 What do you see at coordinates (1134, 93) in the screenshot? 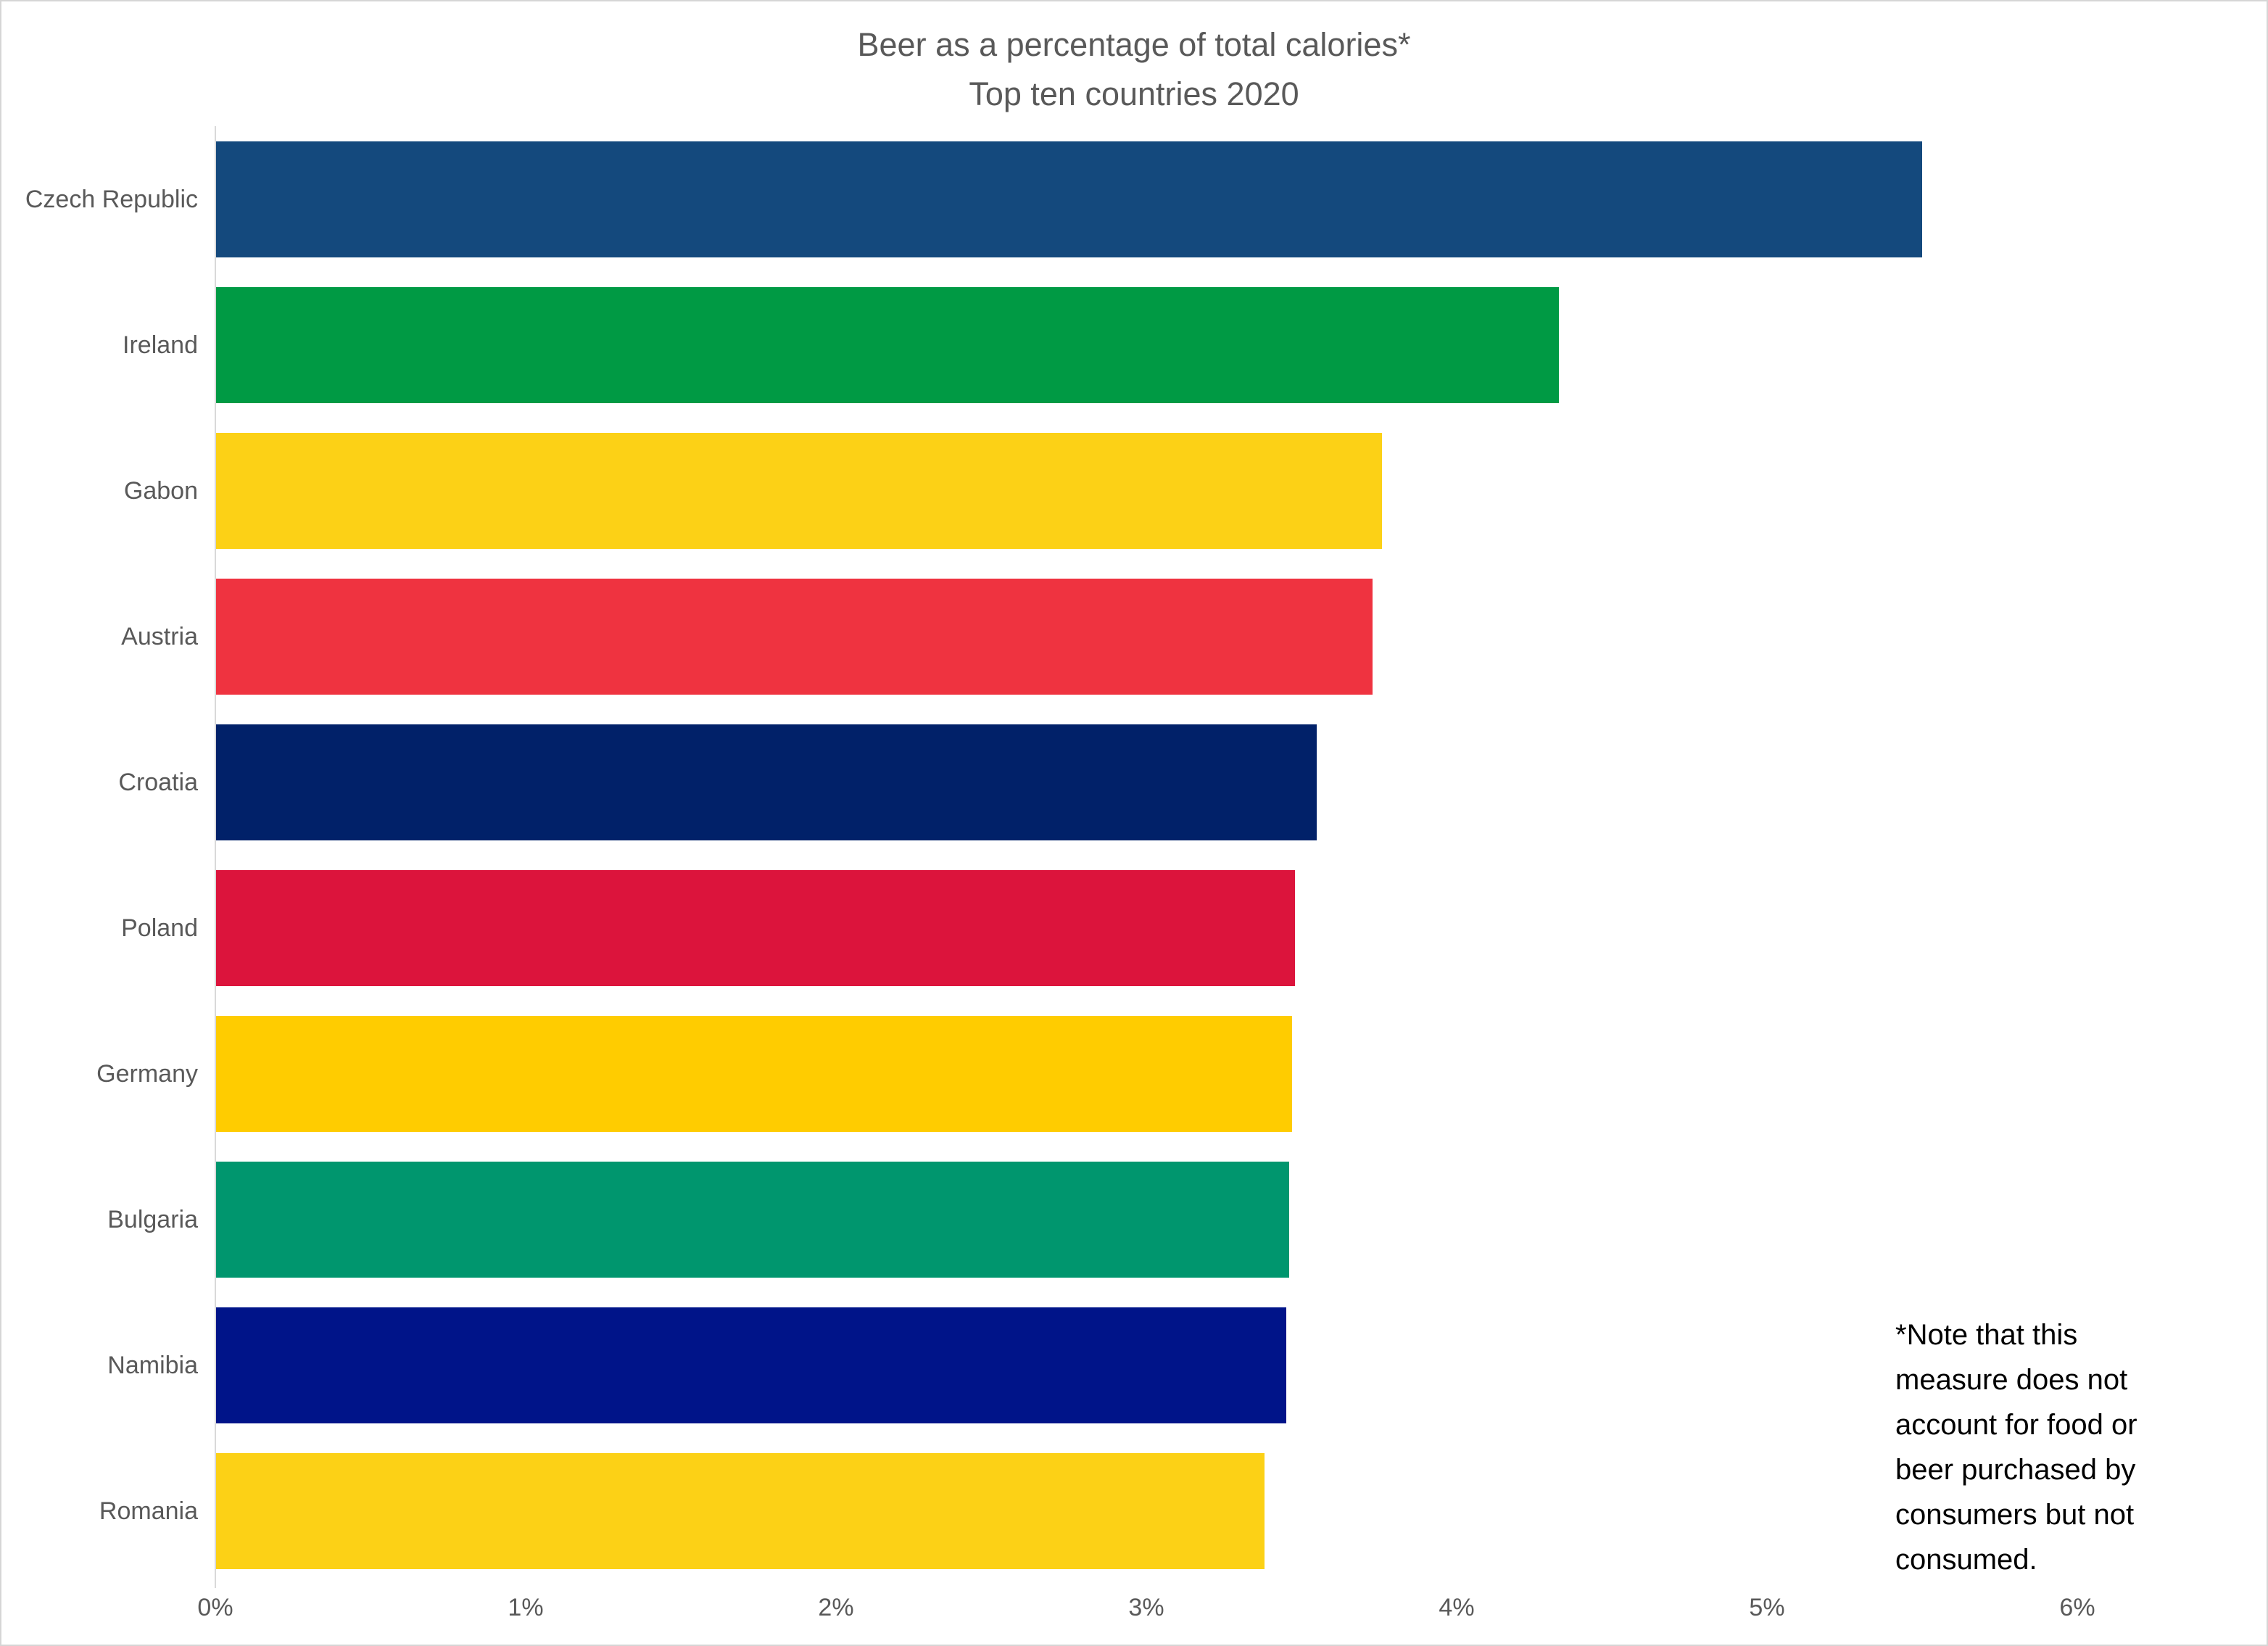
I see `chart-title-line2: Top ten countries 2020` at bounding box center [1134, 93].